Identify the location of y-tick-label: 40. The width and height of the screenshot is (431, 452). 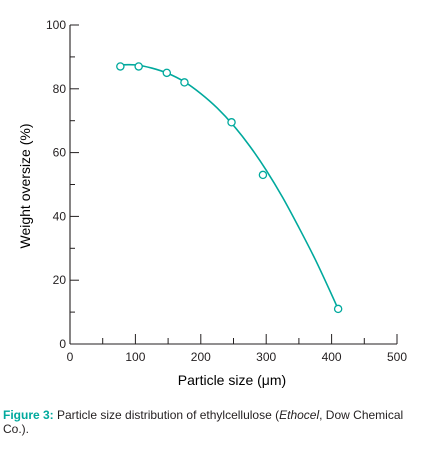
(60, 216).